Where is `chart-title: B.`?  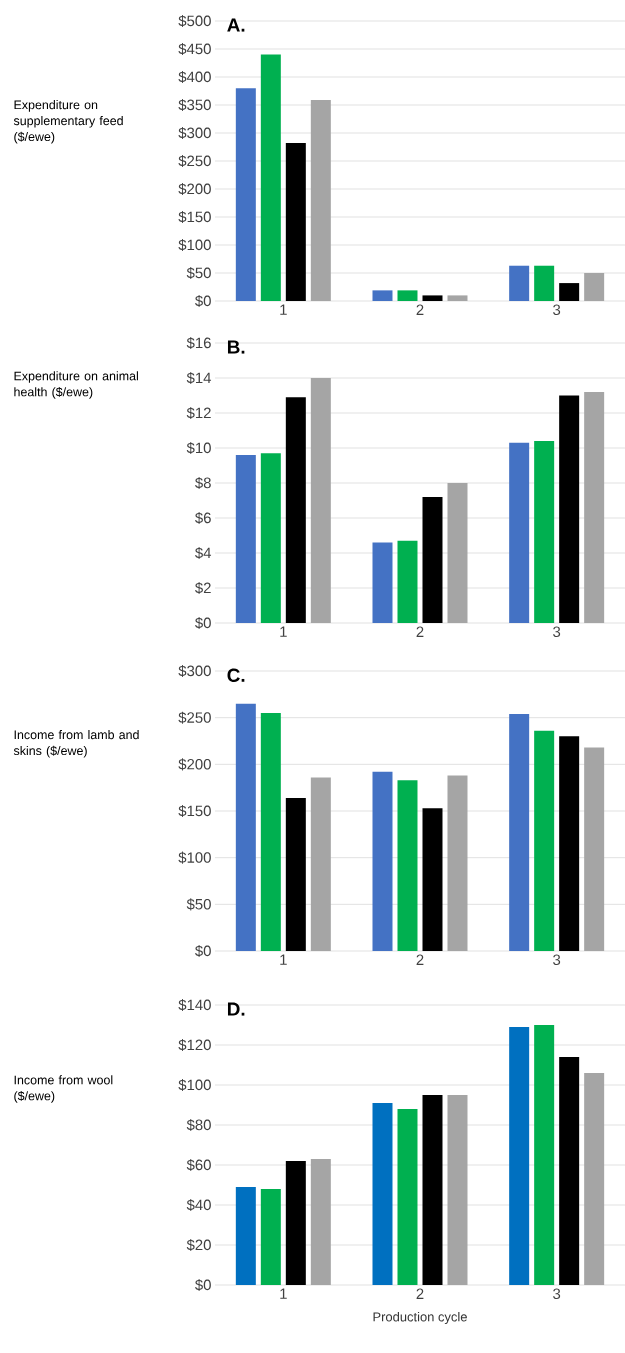
chart-title: B. is located at coordinates (236, 347).